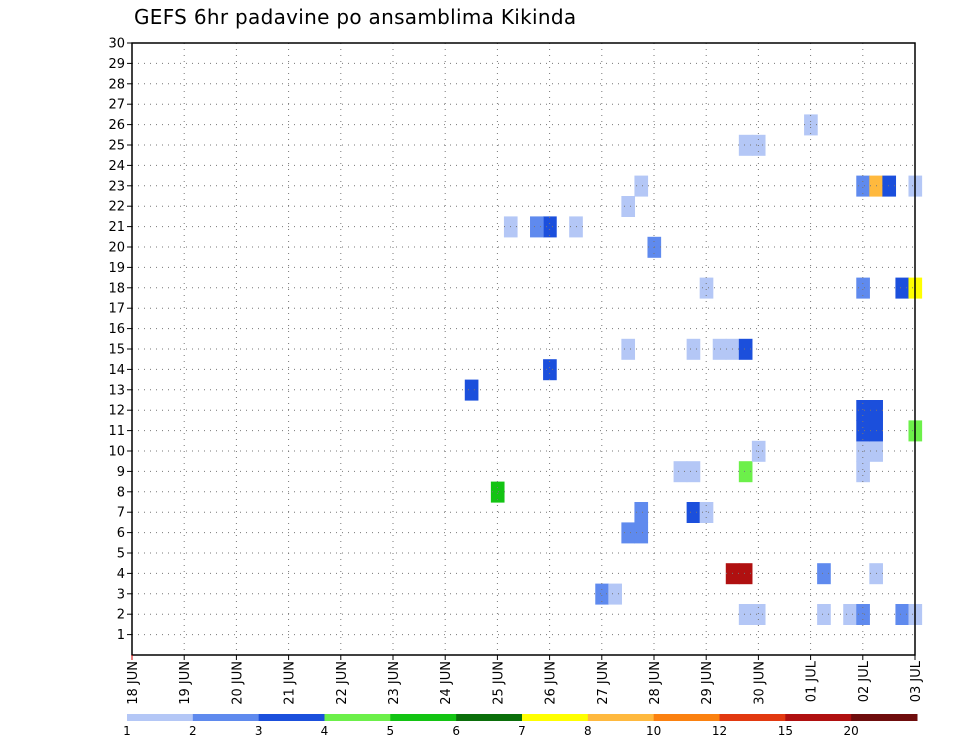 The width and height of the screenshot is (960, 742). I want to click on y-tick-label: 24, so click(116, 166).